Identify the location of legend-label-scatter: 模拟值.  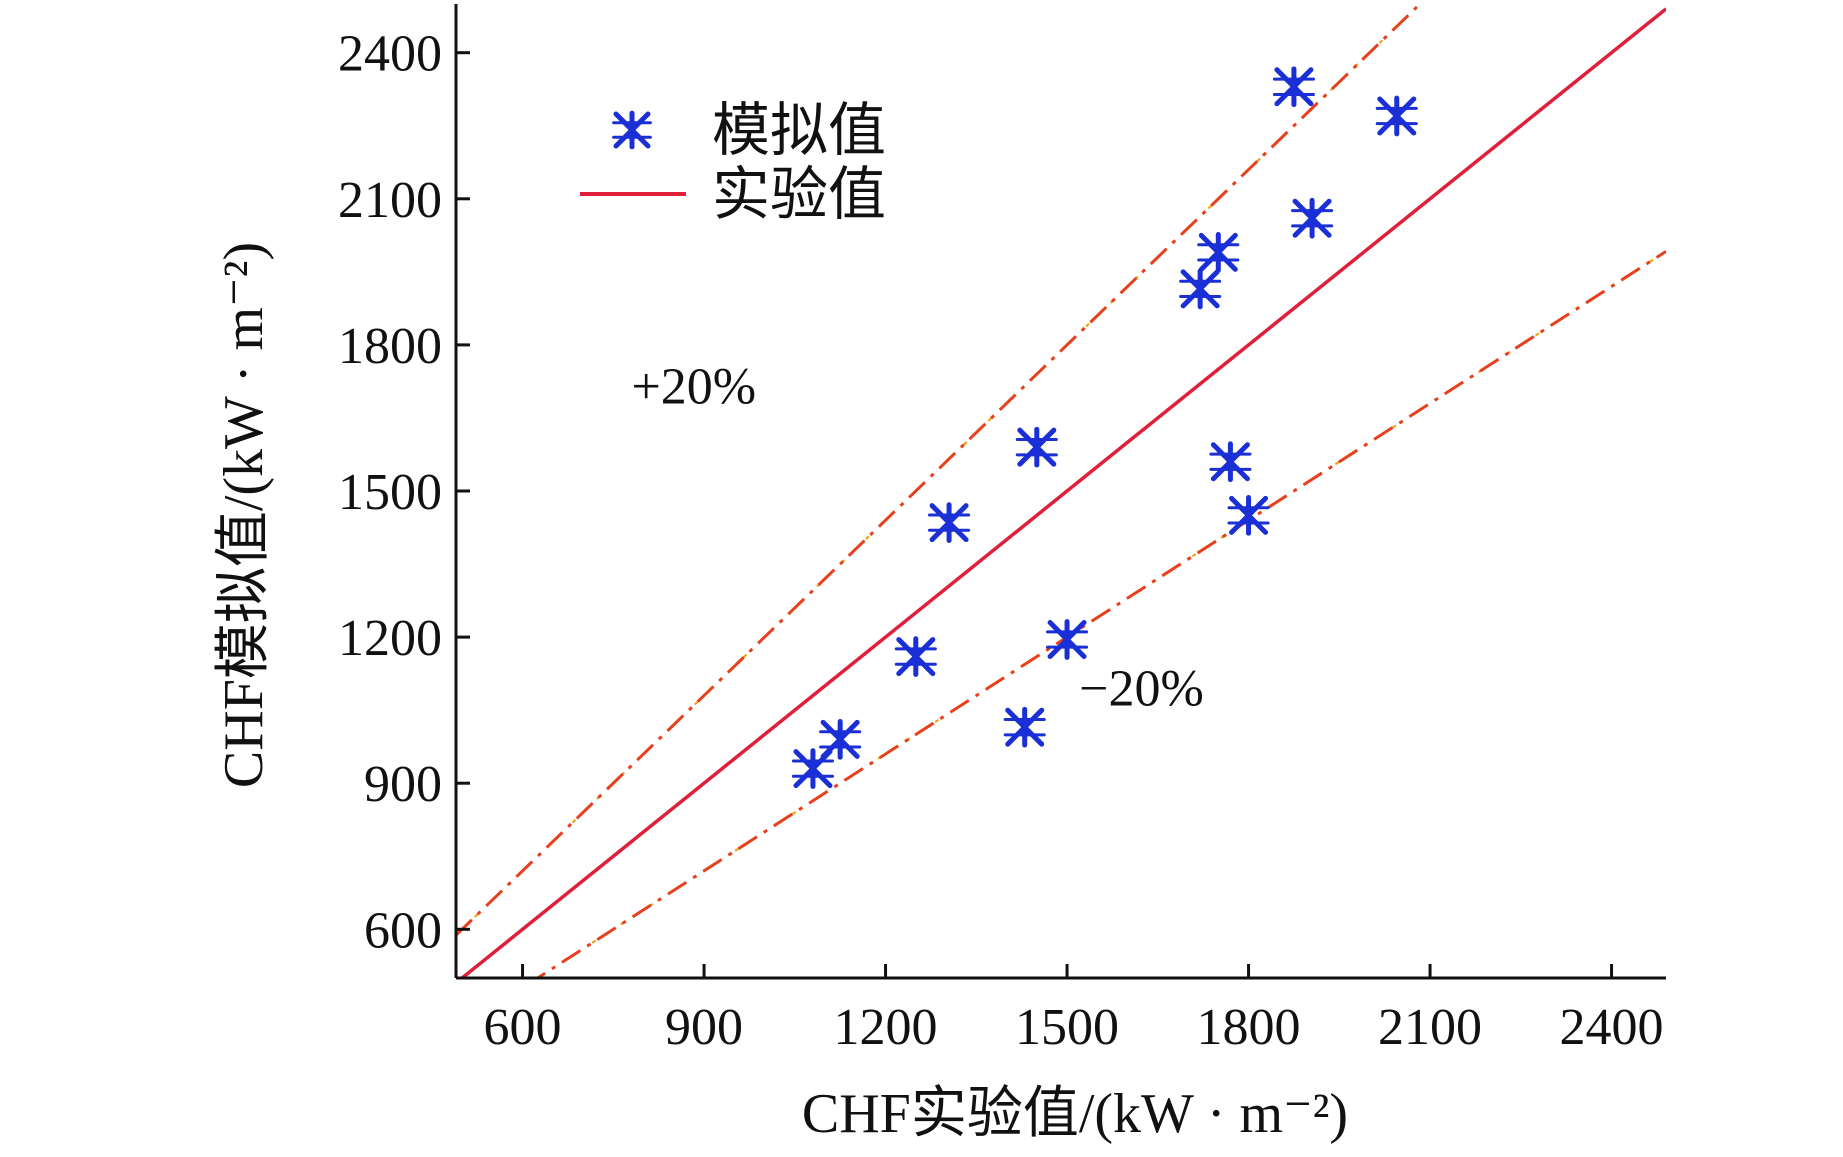
(799, 130).